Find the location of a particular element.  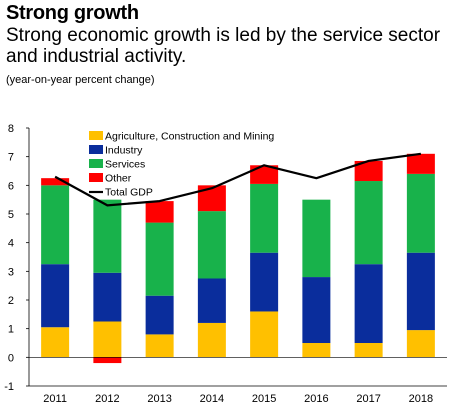

y-tick-label: 3 is located at coordinates (11, 272).